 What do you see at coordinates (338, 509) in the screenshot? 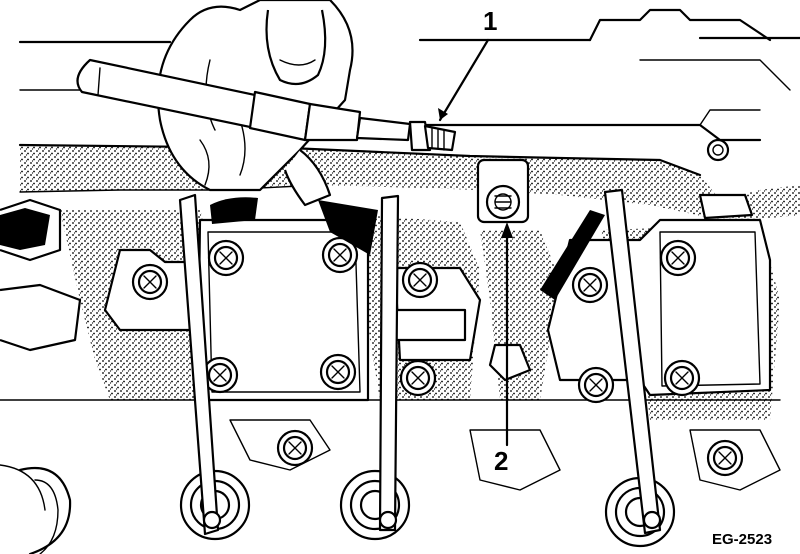
I see `bottom-rings` at bounding box center [338, 509].